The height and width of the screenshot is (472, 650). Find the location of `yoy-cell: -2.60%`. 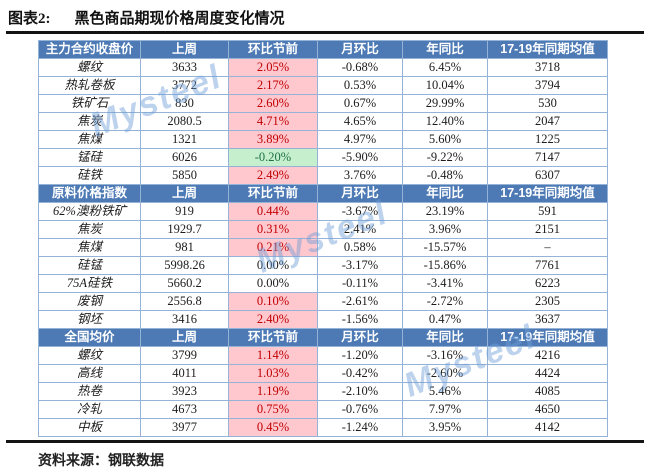

yoy-cell: -2.60% is located at coordinates (445, 373).